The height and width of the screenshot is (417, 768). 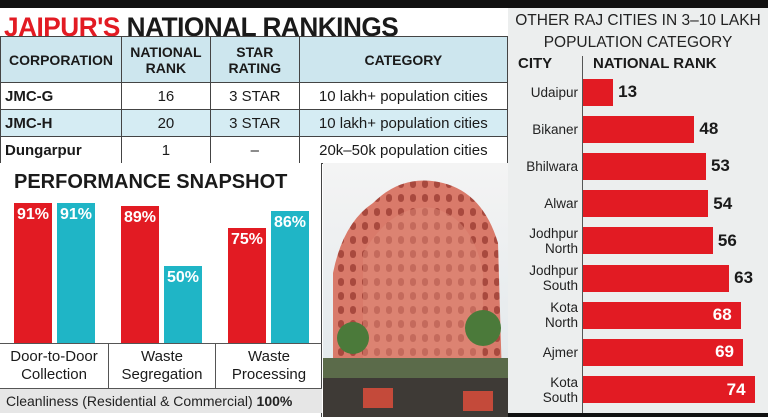 I want to click on axis-line, so click(x=582, y=234).